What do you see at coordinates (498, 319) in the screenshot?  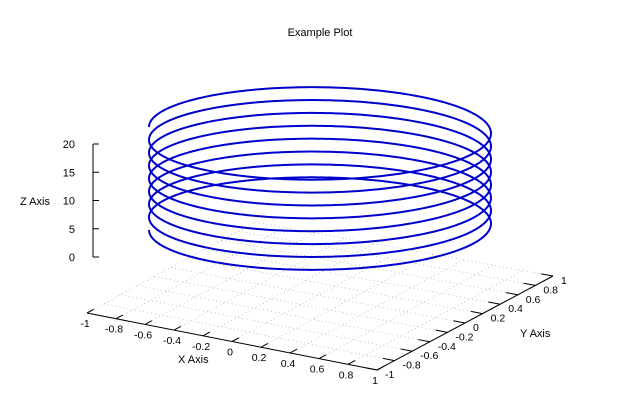 I see `y-tick-label: 0.2` at bounding box center [498, 319].